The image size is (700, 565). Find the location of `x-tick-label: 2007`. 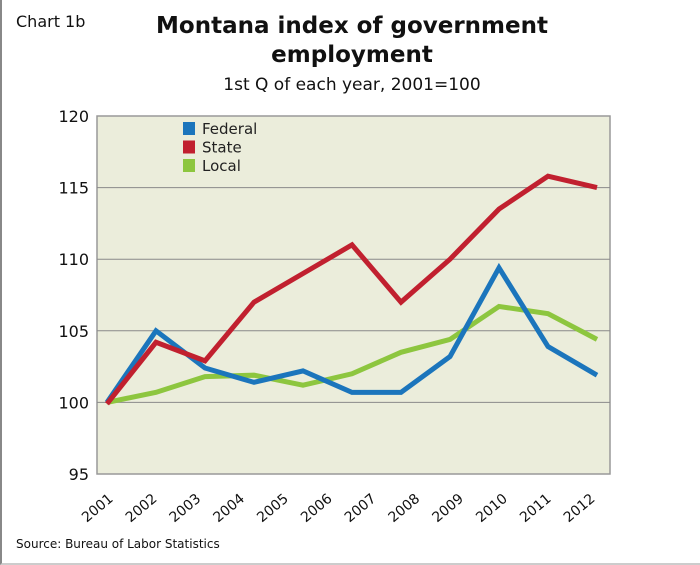

x-tick-label: 2007 is located at coordinates (361, 508).